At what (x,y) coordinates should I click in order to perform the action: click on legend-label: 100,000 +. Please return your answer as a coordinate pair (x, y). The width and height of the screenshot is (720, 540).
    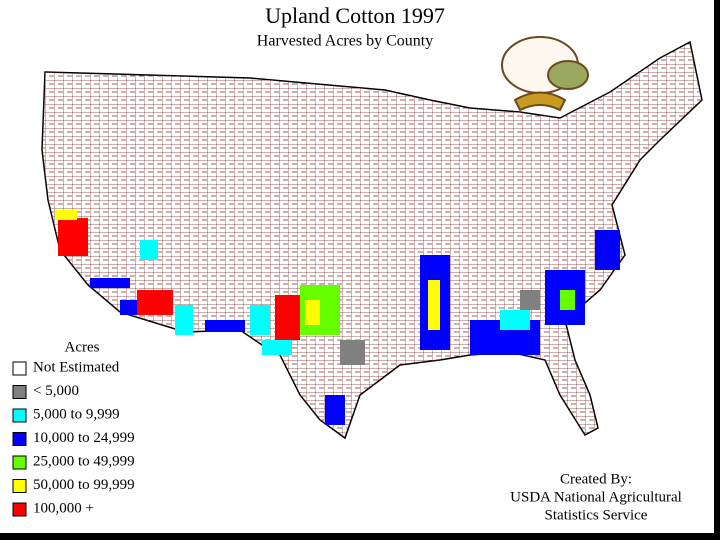
    Looking at the image, I should click on (63, 508).